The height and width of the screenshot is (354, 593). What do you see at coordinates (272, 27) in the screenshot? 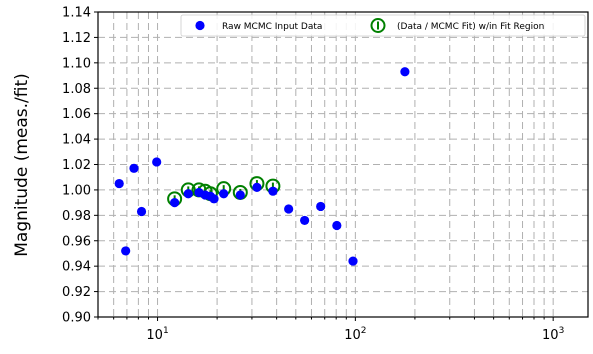
I see `legend-label-raw: Raw MCMC Input Data` at bounding box center [272, 27].